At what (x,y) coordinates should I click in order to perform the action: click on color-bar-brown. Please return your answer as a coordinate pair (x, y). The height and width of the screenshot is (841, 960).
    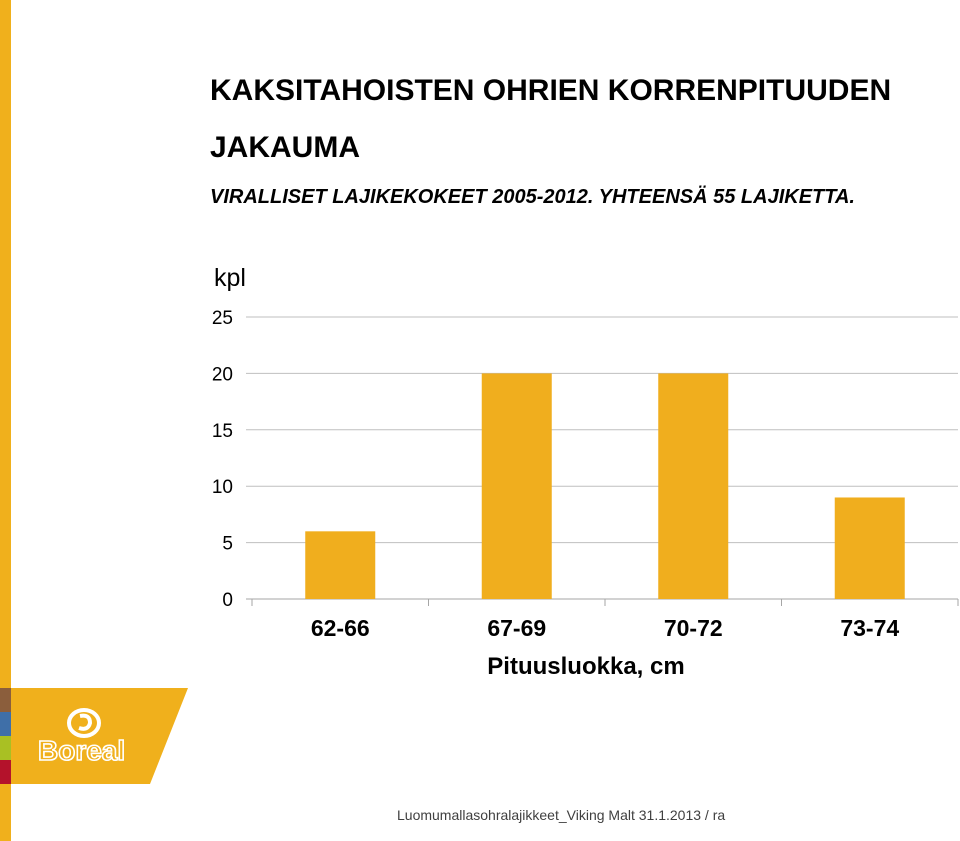
    Looking at the image, I should click on (5, 700).